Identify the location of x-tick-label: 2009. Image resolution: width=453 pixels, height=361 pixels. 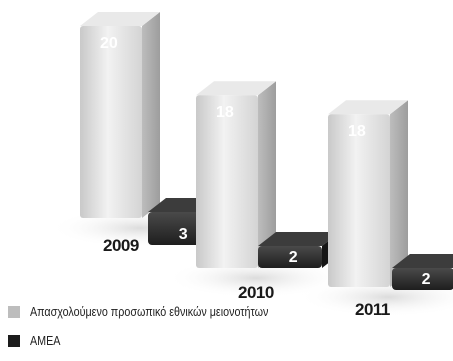
(121, 245).